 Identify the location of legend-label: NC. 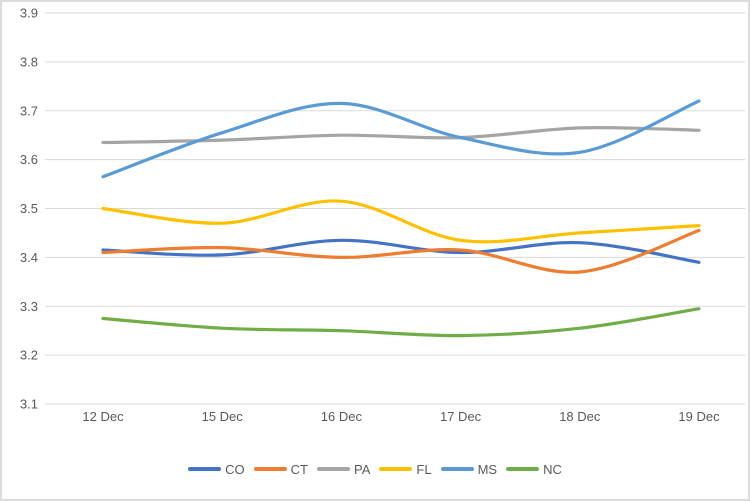
(552, 469).